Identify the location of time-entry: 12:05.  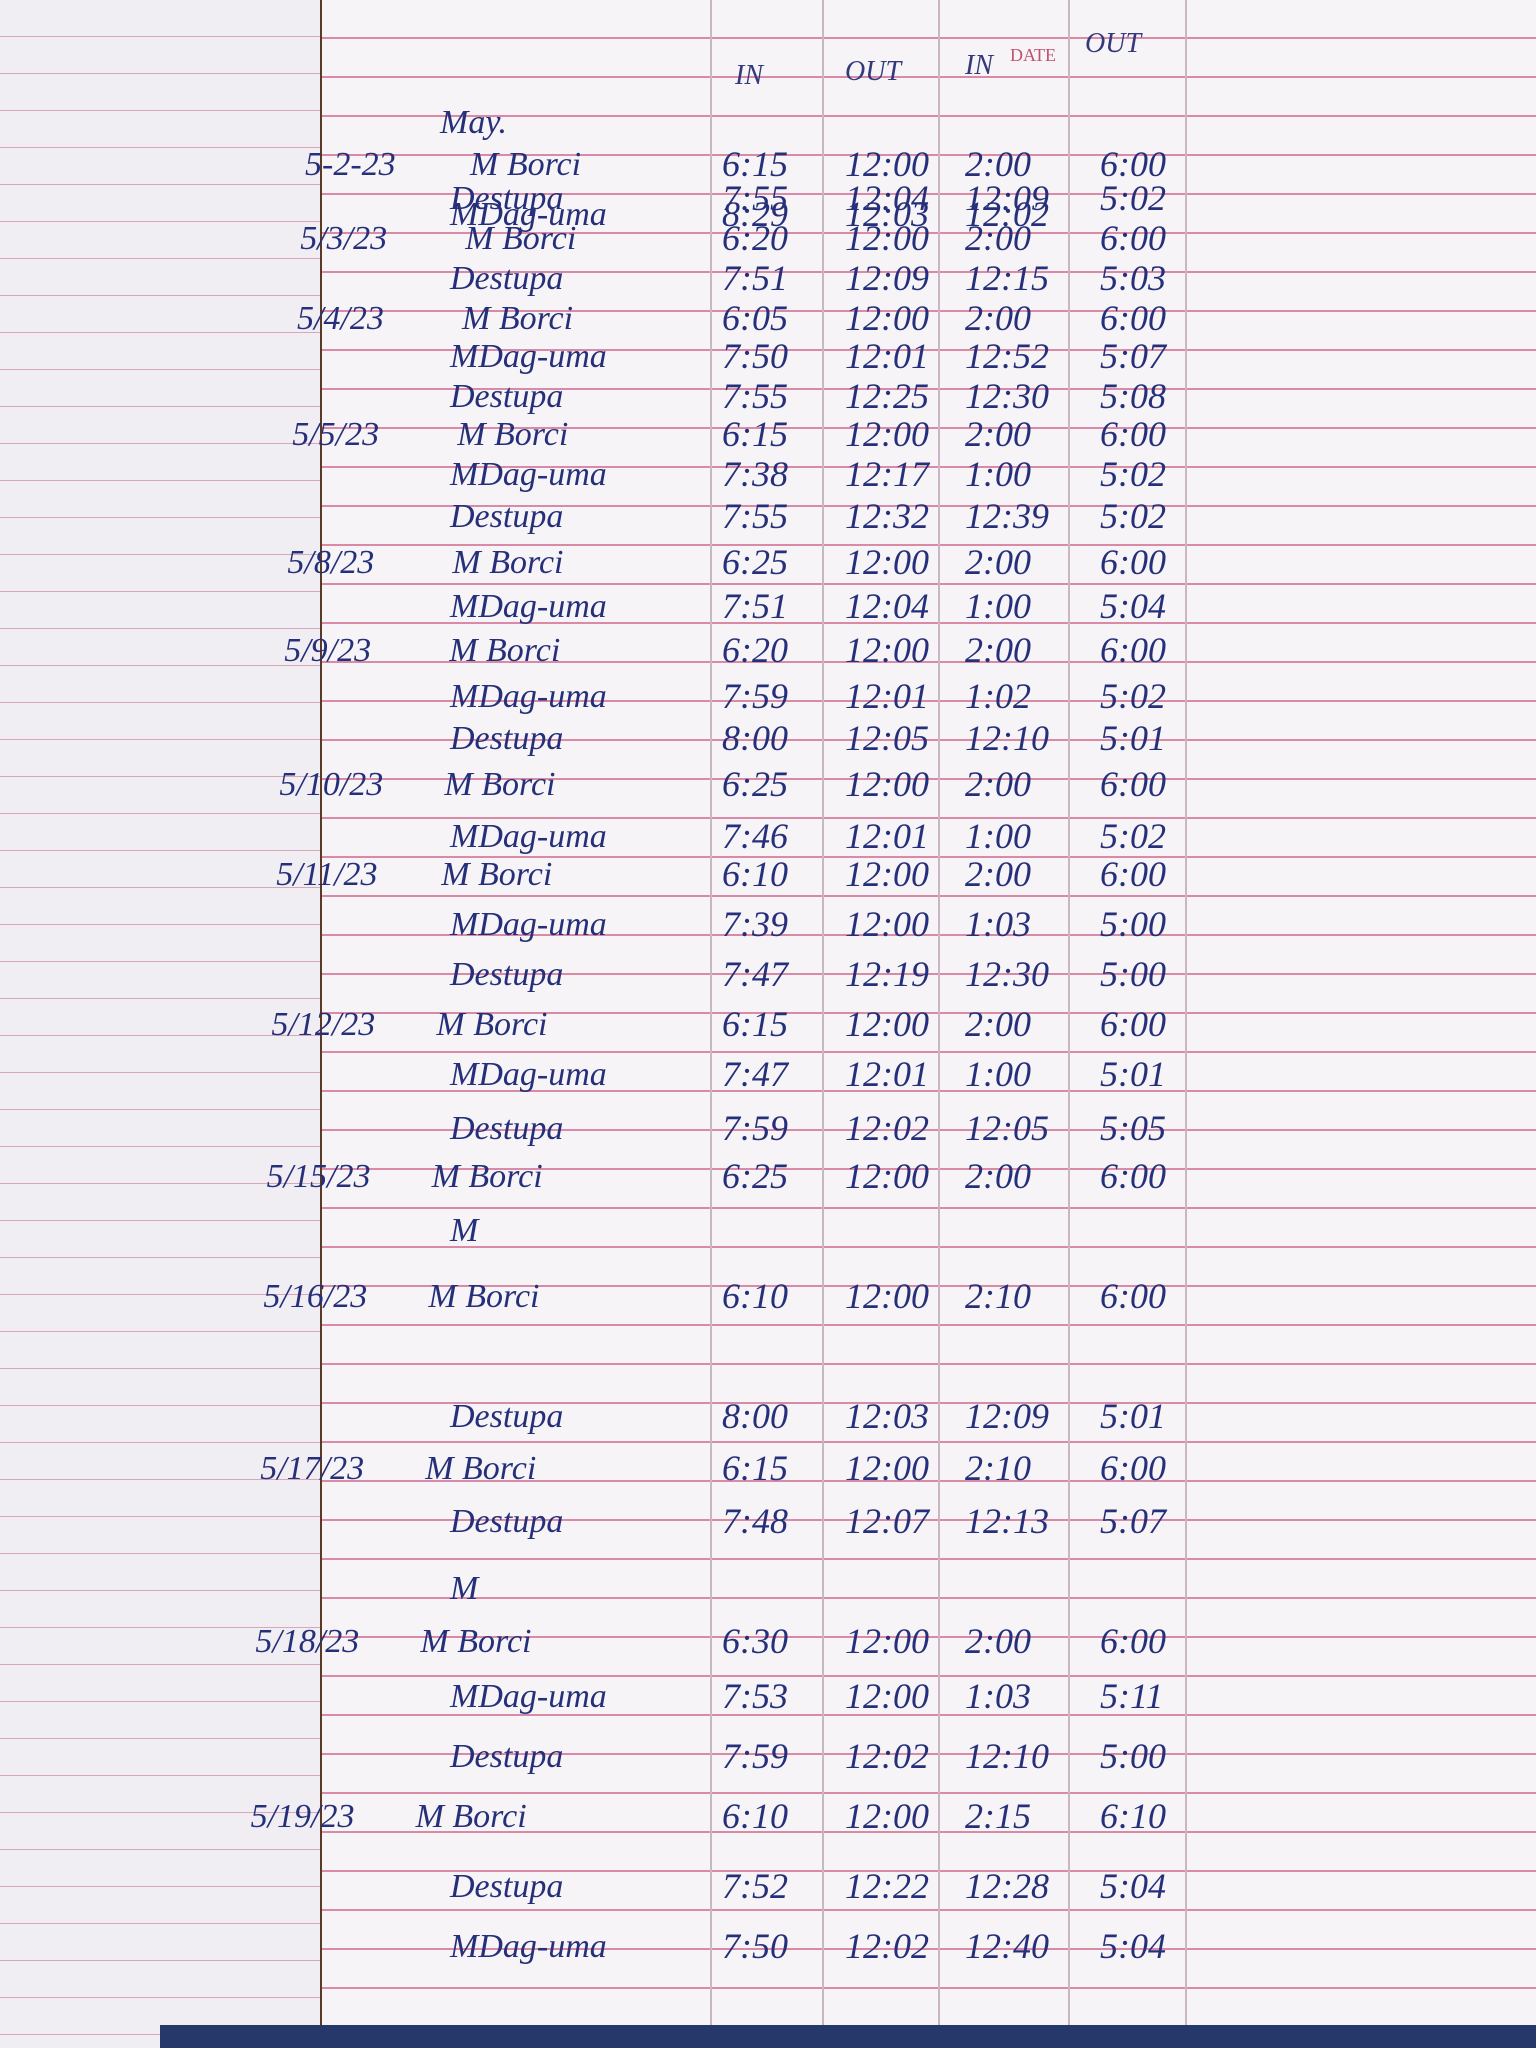
(1007, 1128).